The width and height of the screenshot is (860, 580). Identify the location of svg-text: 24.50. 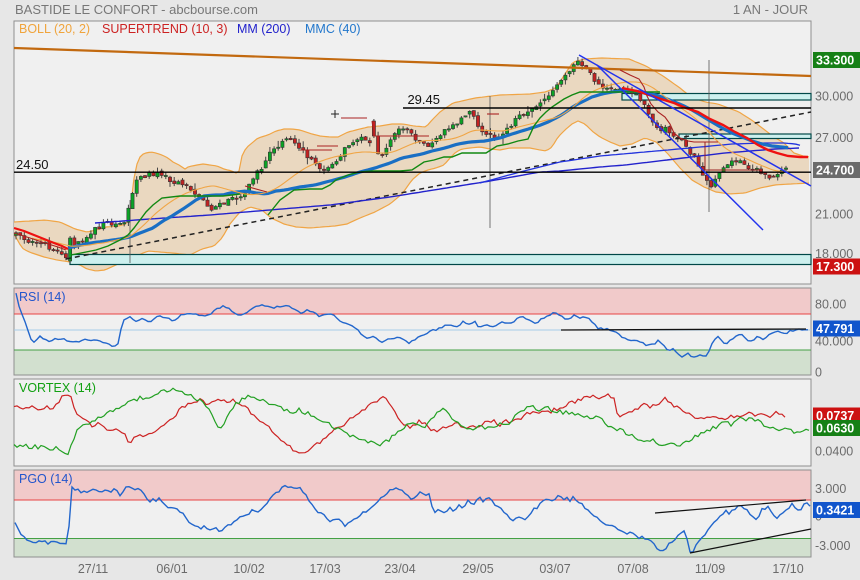
(32, 164).